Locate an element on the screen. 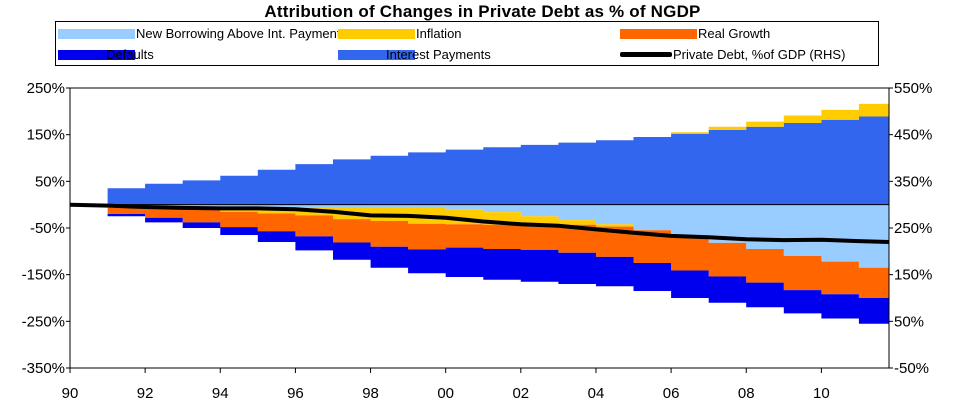 This screenshot has height=407, width=965. left-tick-label: 150% is located at coordinates (46, 135).